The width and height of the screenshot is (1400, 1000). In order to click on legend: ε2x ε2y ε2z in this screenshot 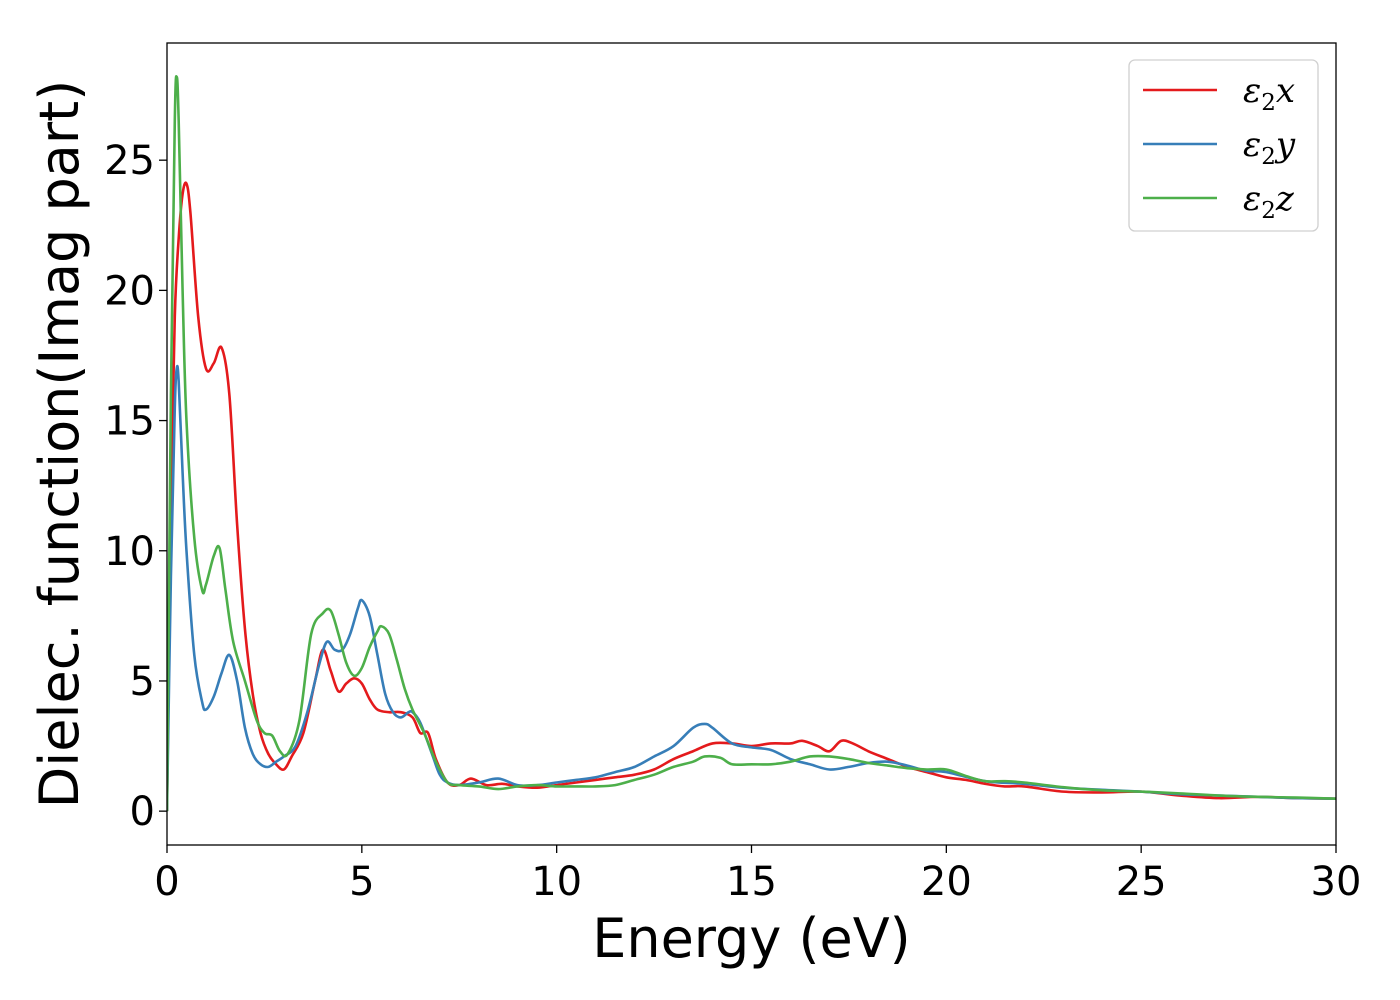, I will do `click(1223, 145)`.